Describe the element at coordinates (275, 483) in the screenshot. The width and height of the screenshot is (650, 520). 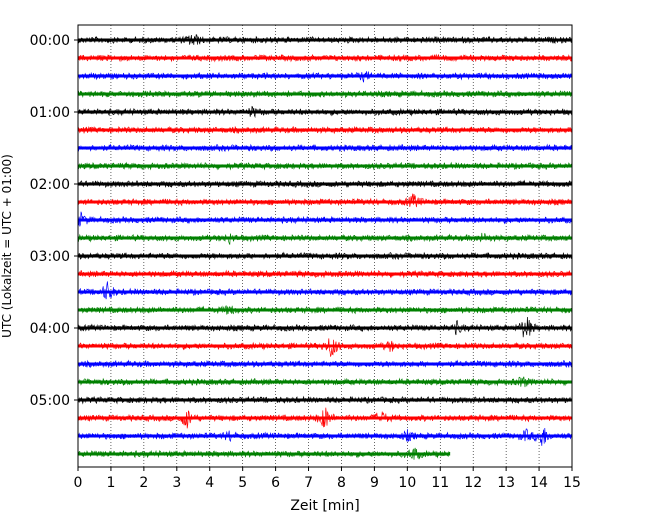
I see `x-tick-label: 6` at that location.